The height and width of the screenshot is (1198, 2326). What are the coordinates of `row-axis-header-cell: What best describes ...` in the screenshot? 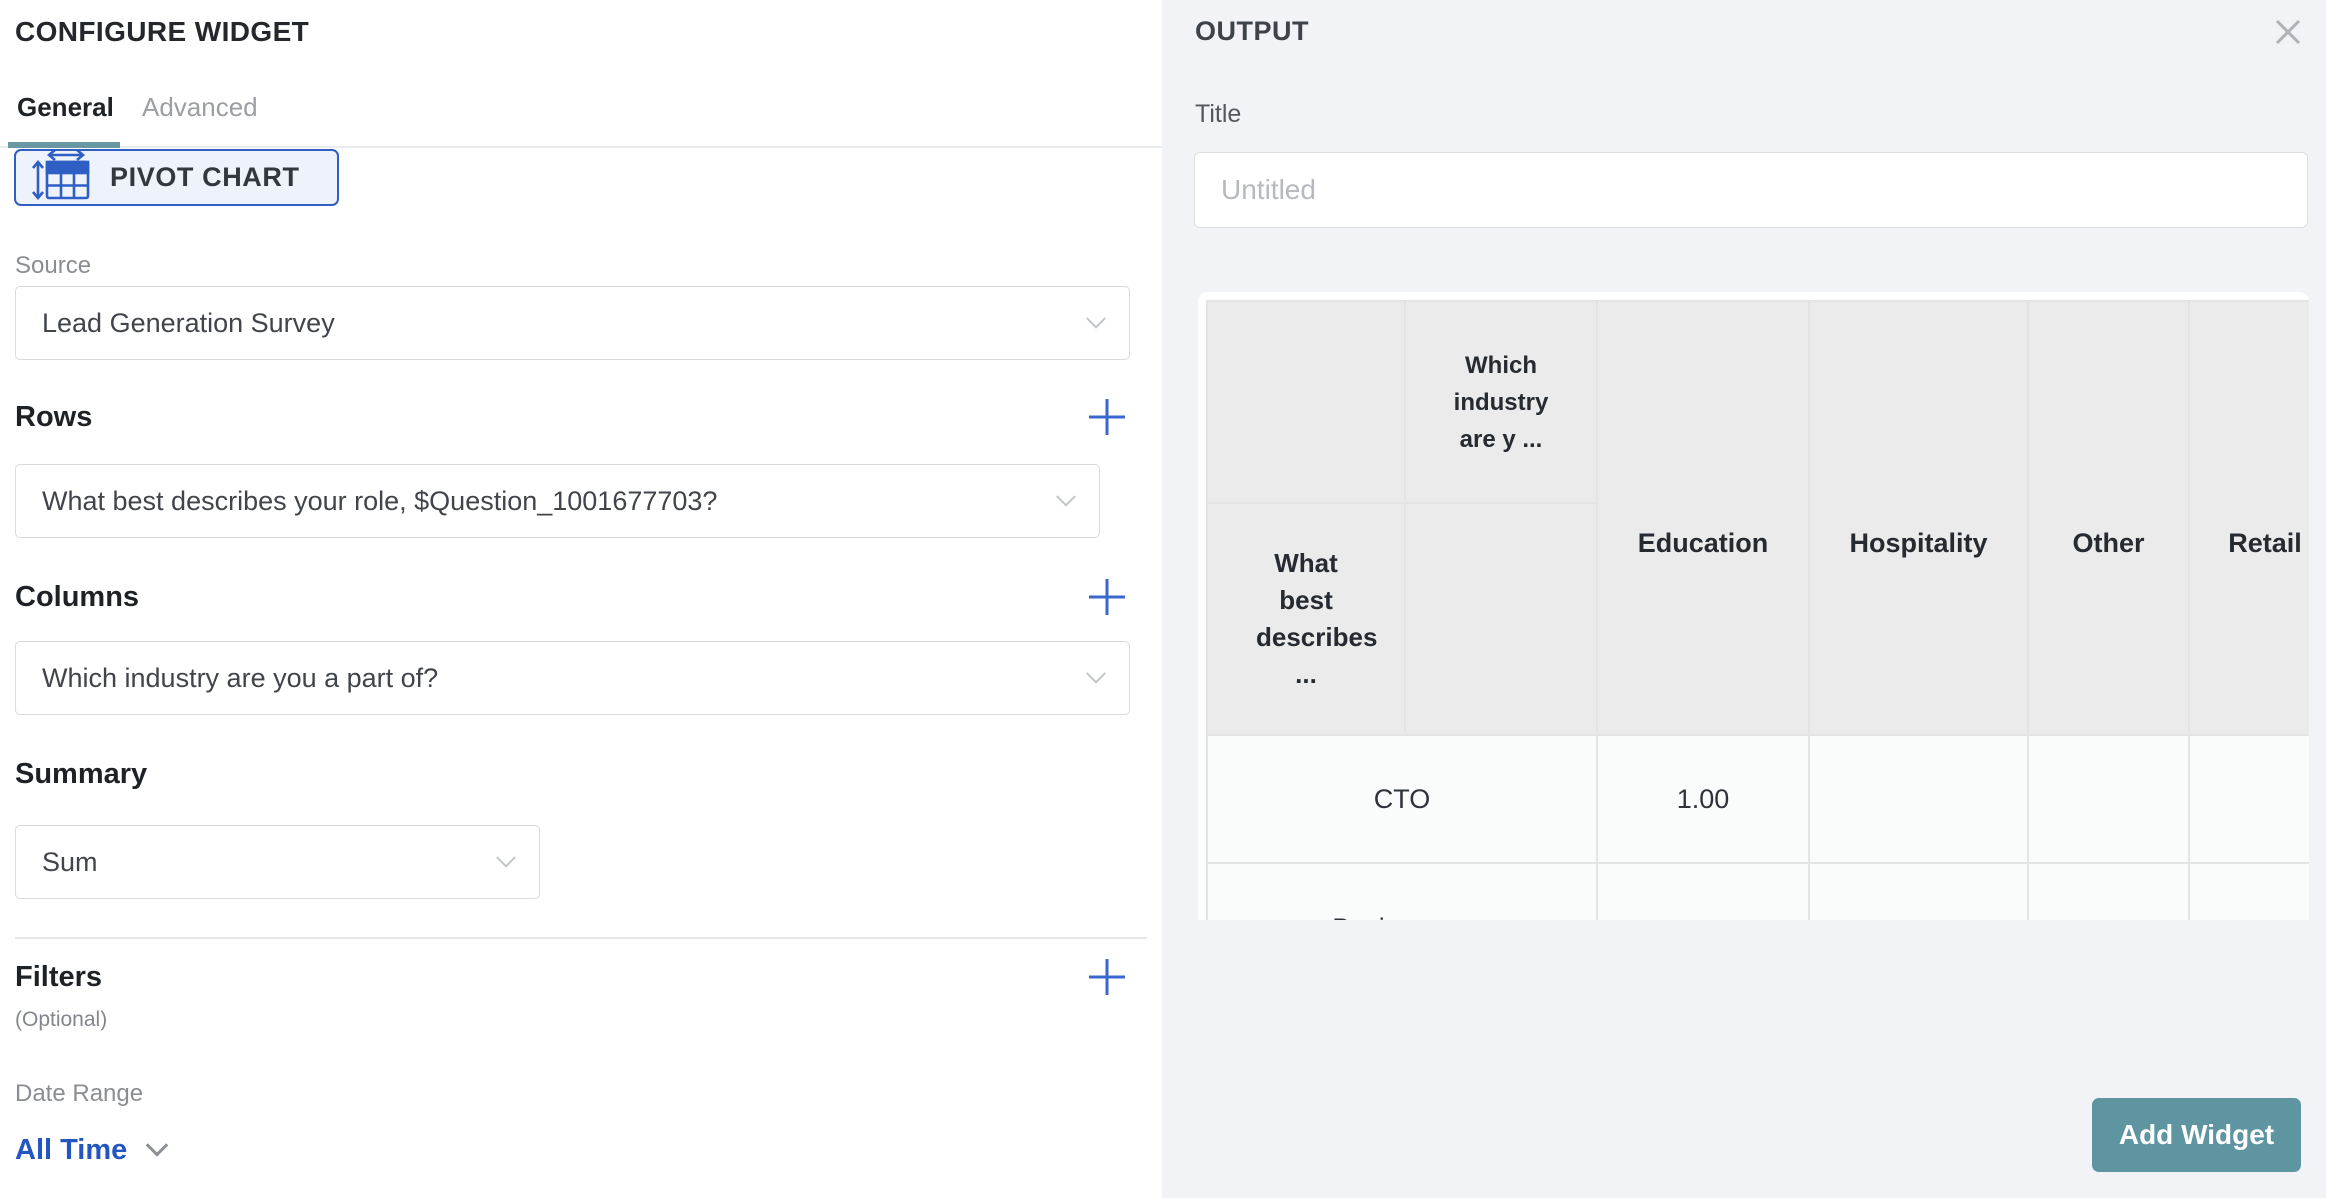 It's located at (1306, 619).